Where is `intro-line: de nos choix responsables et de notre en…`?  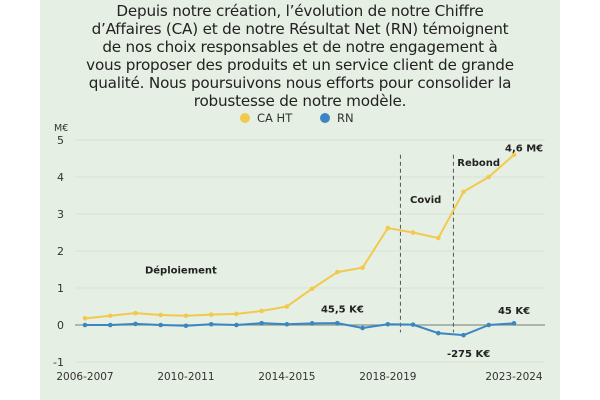 intro-line: de nos choix responsables et de notre en… is located at coordinates (300, 47).